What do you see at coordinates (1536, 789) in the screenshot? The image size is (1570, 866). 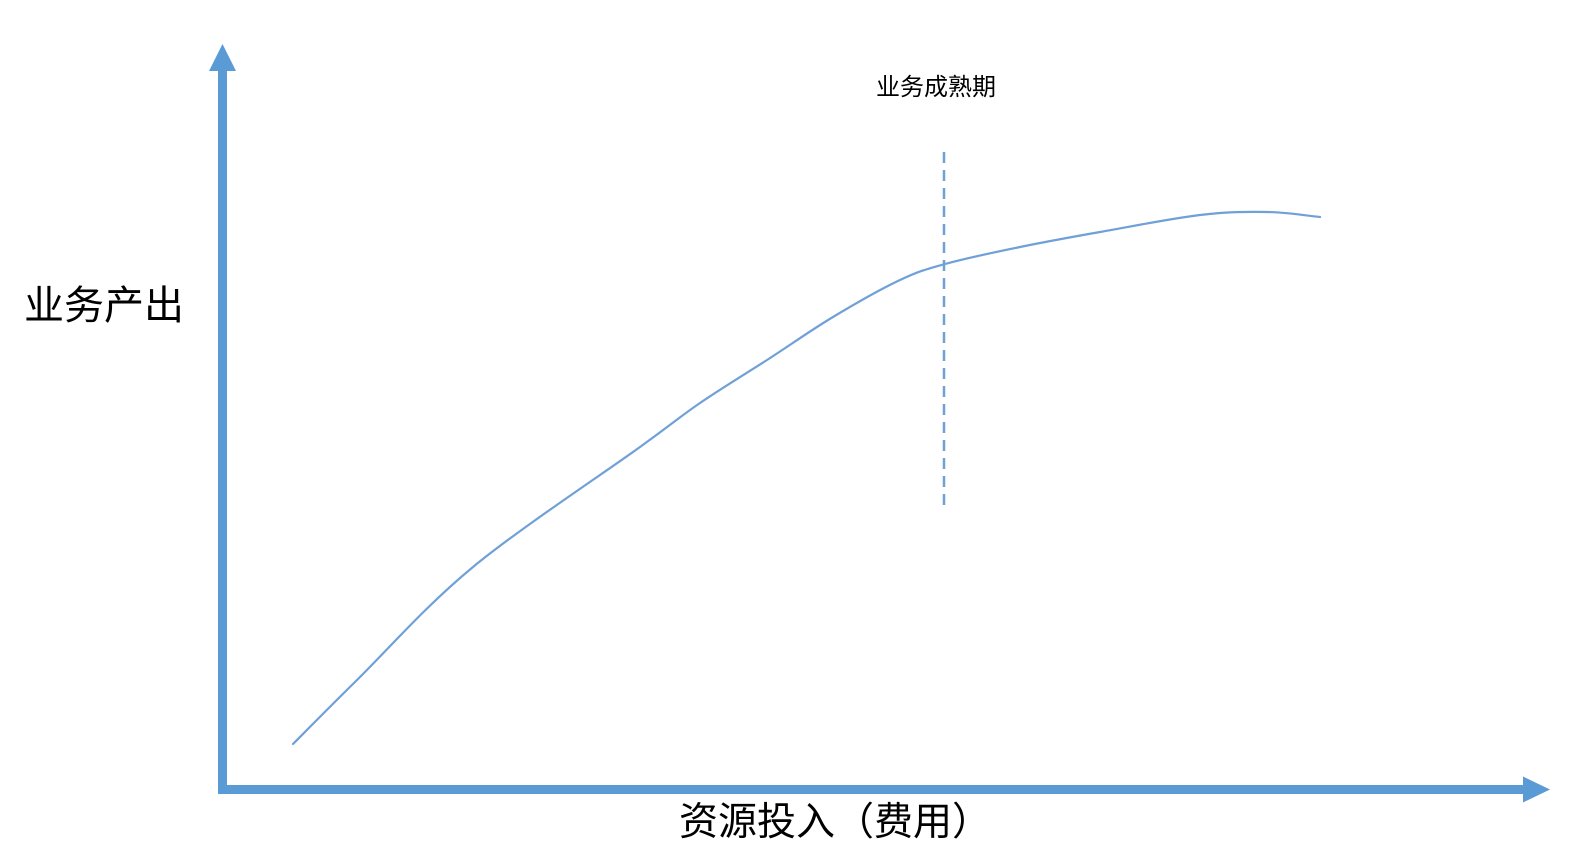 I see `x-axis-arrow-icon` at bounding box center [1536, 789].